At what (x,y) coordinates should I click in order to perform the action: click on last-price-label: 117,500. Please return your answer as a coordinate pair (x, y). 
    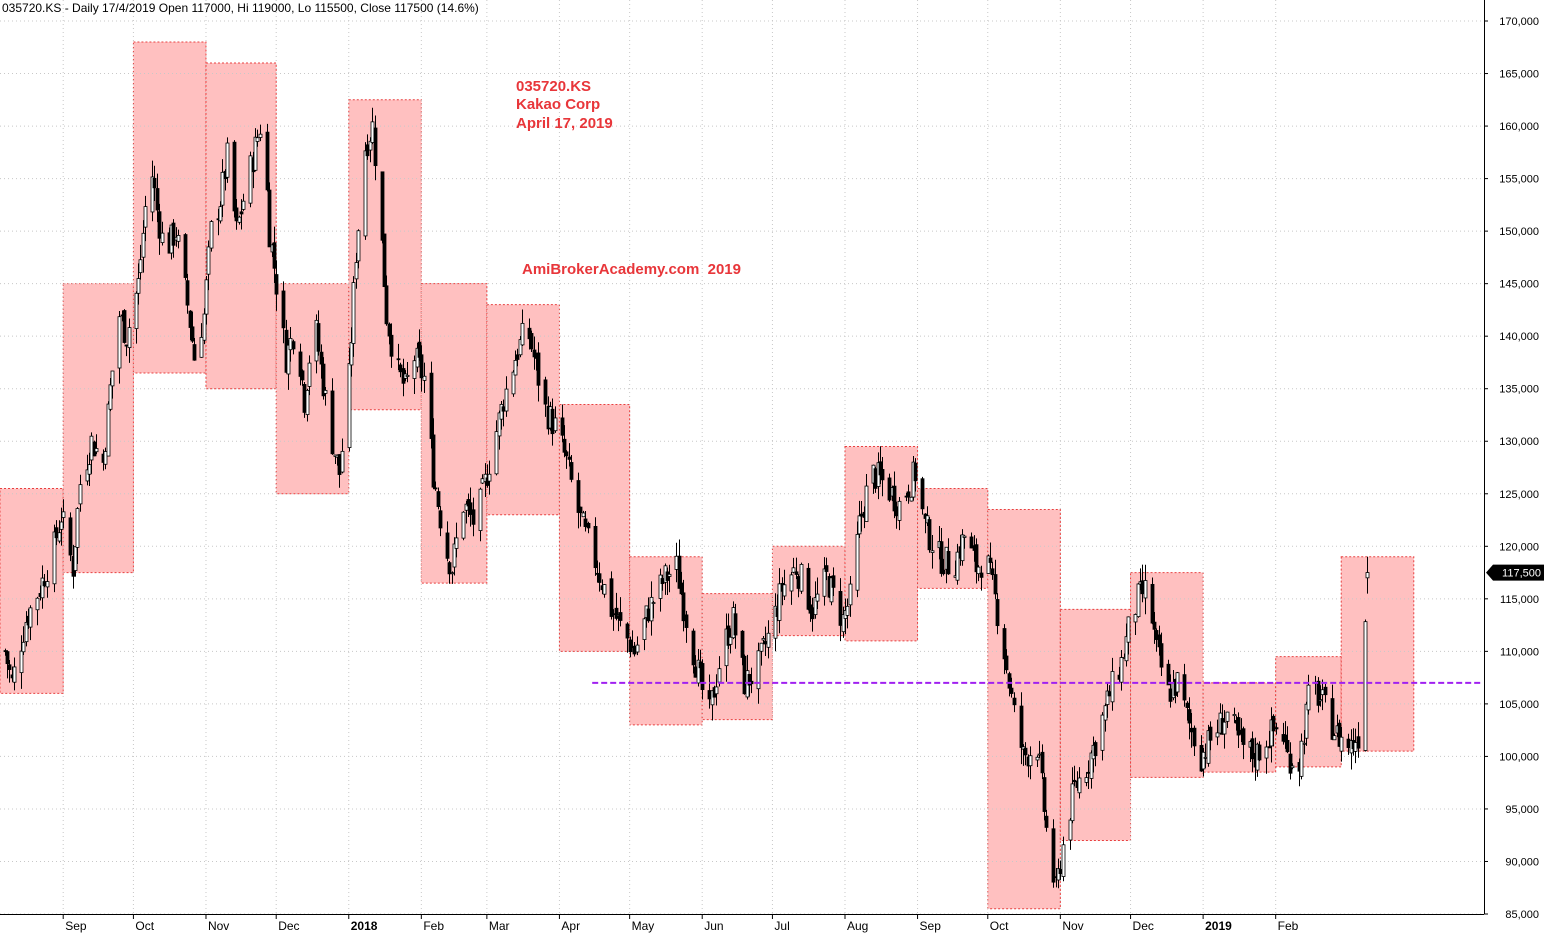
    Looking at the image, I should click on (1521, 574).